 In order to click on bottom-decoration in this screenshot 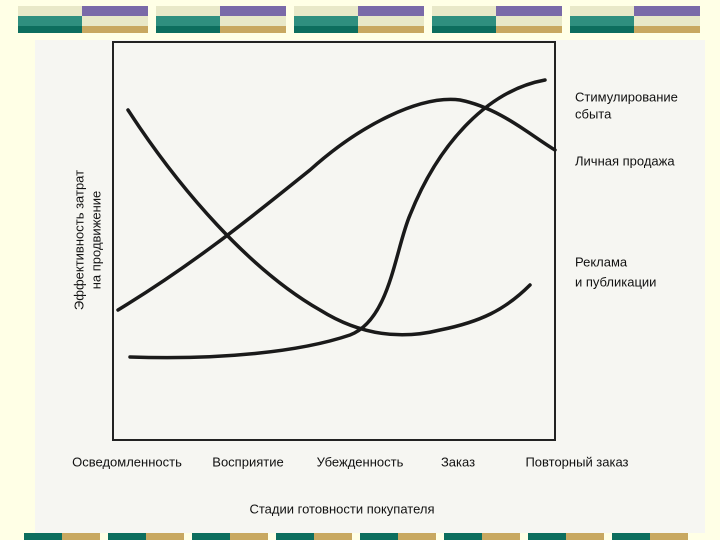, I will do `click(356, 536)`.